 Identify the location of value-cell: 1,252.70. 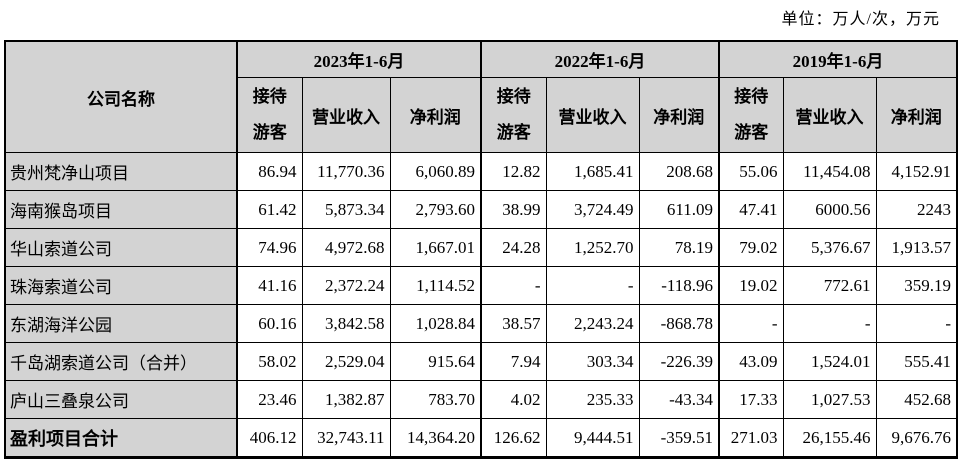
(592, 247).